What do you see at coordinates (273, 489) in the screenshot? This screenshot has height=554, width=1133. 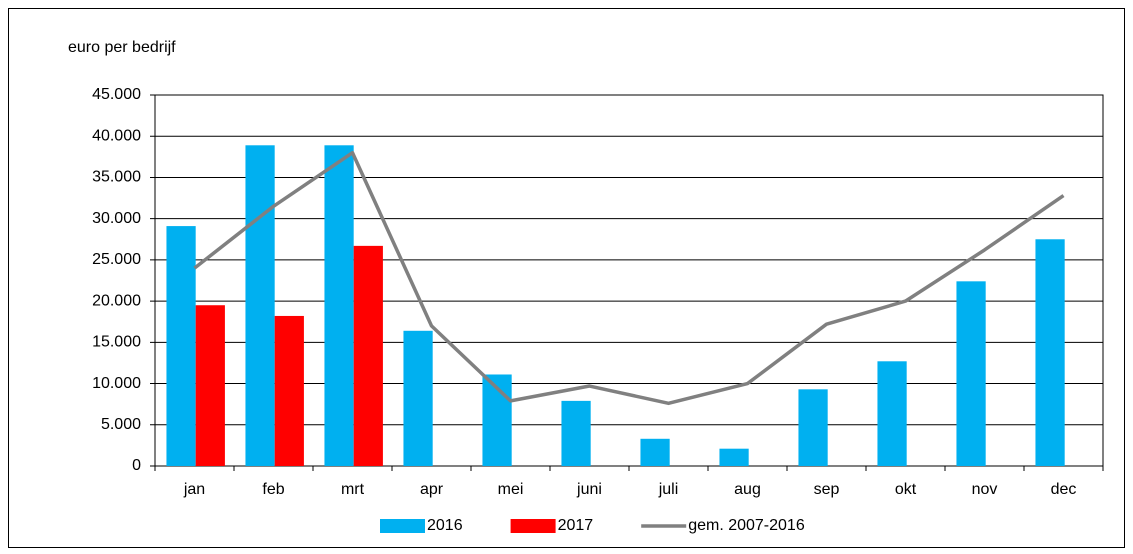 I see `x-tick-label: feb` at bounding box center [273, 489].